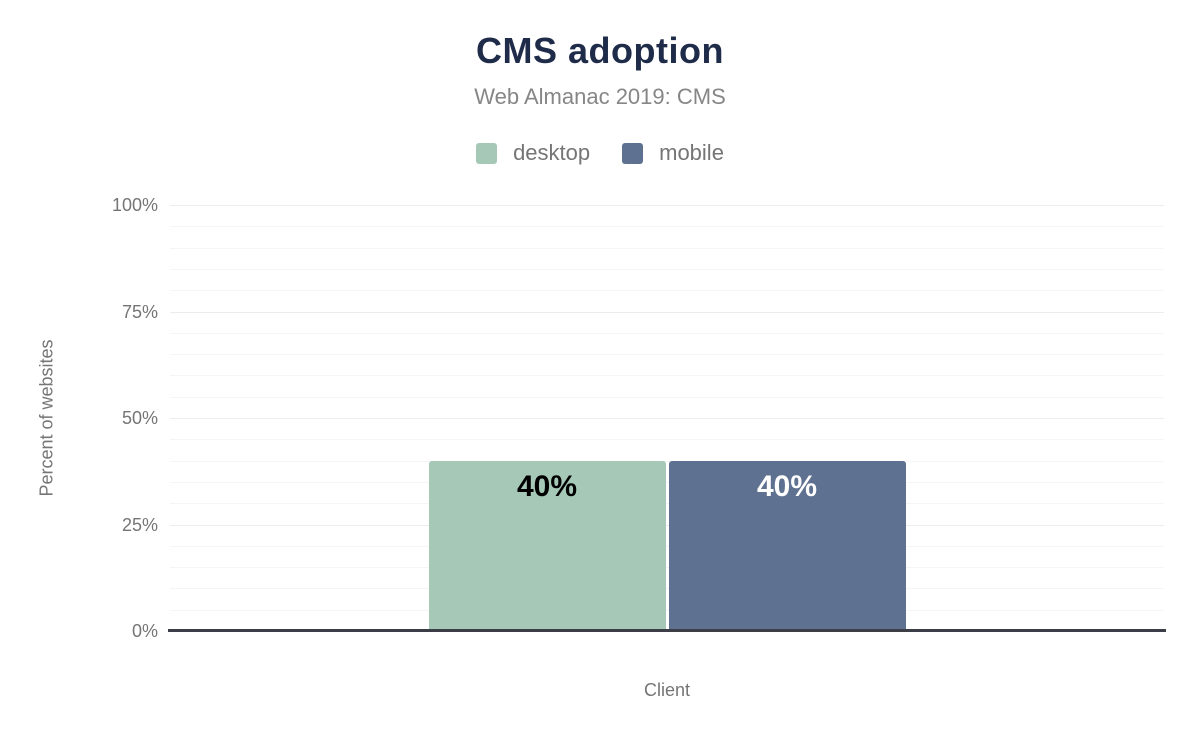  I want to click on legend-item-mobile: mobile, so click(673, 153).